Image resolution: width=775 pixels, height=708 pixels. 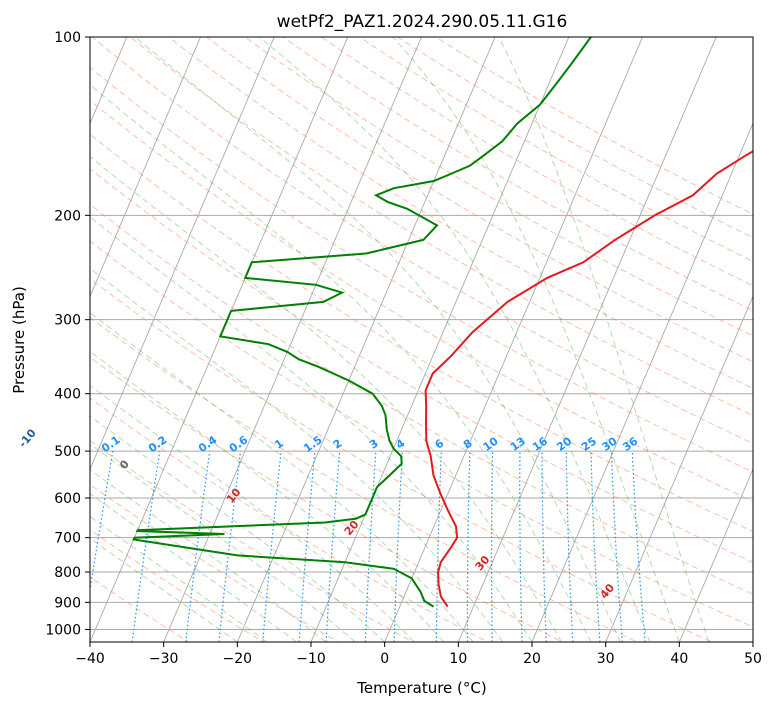 I want to click on x-tick-label: 0, so click(x=384, y=659).